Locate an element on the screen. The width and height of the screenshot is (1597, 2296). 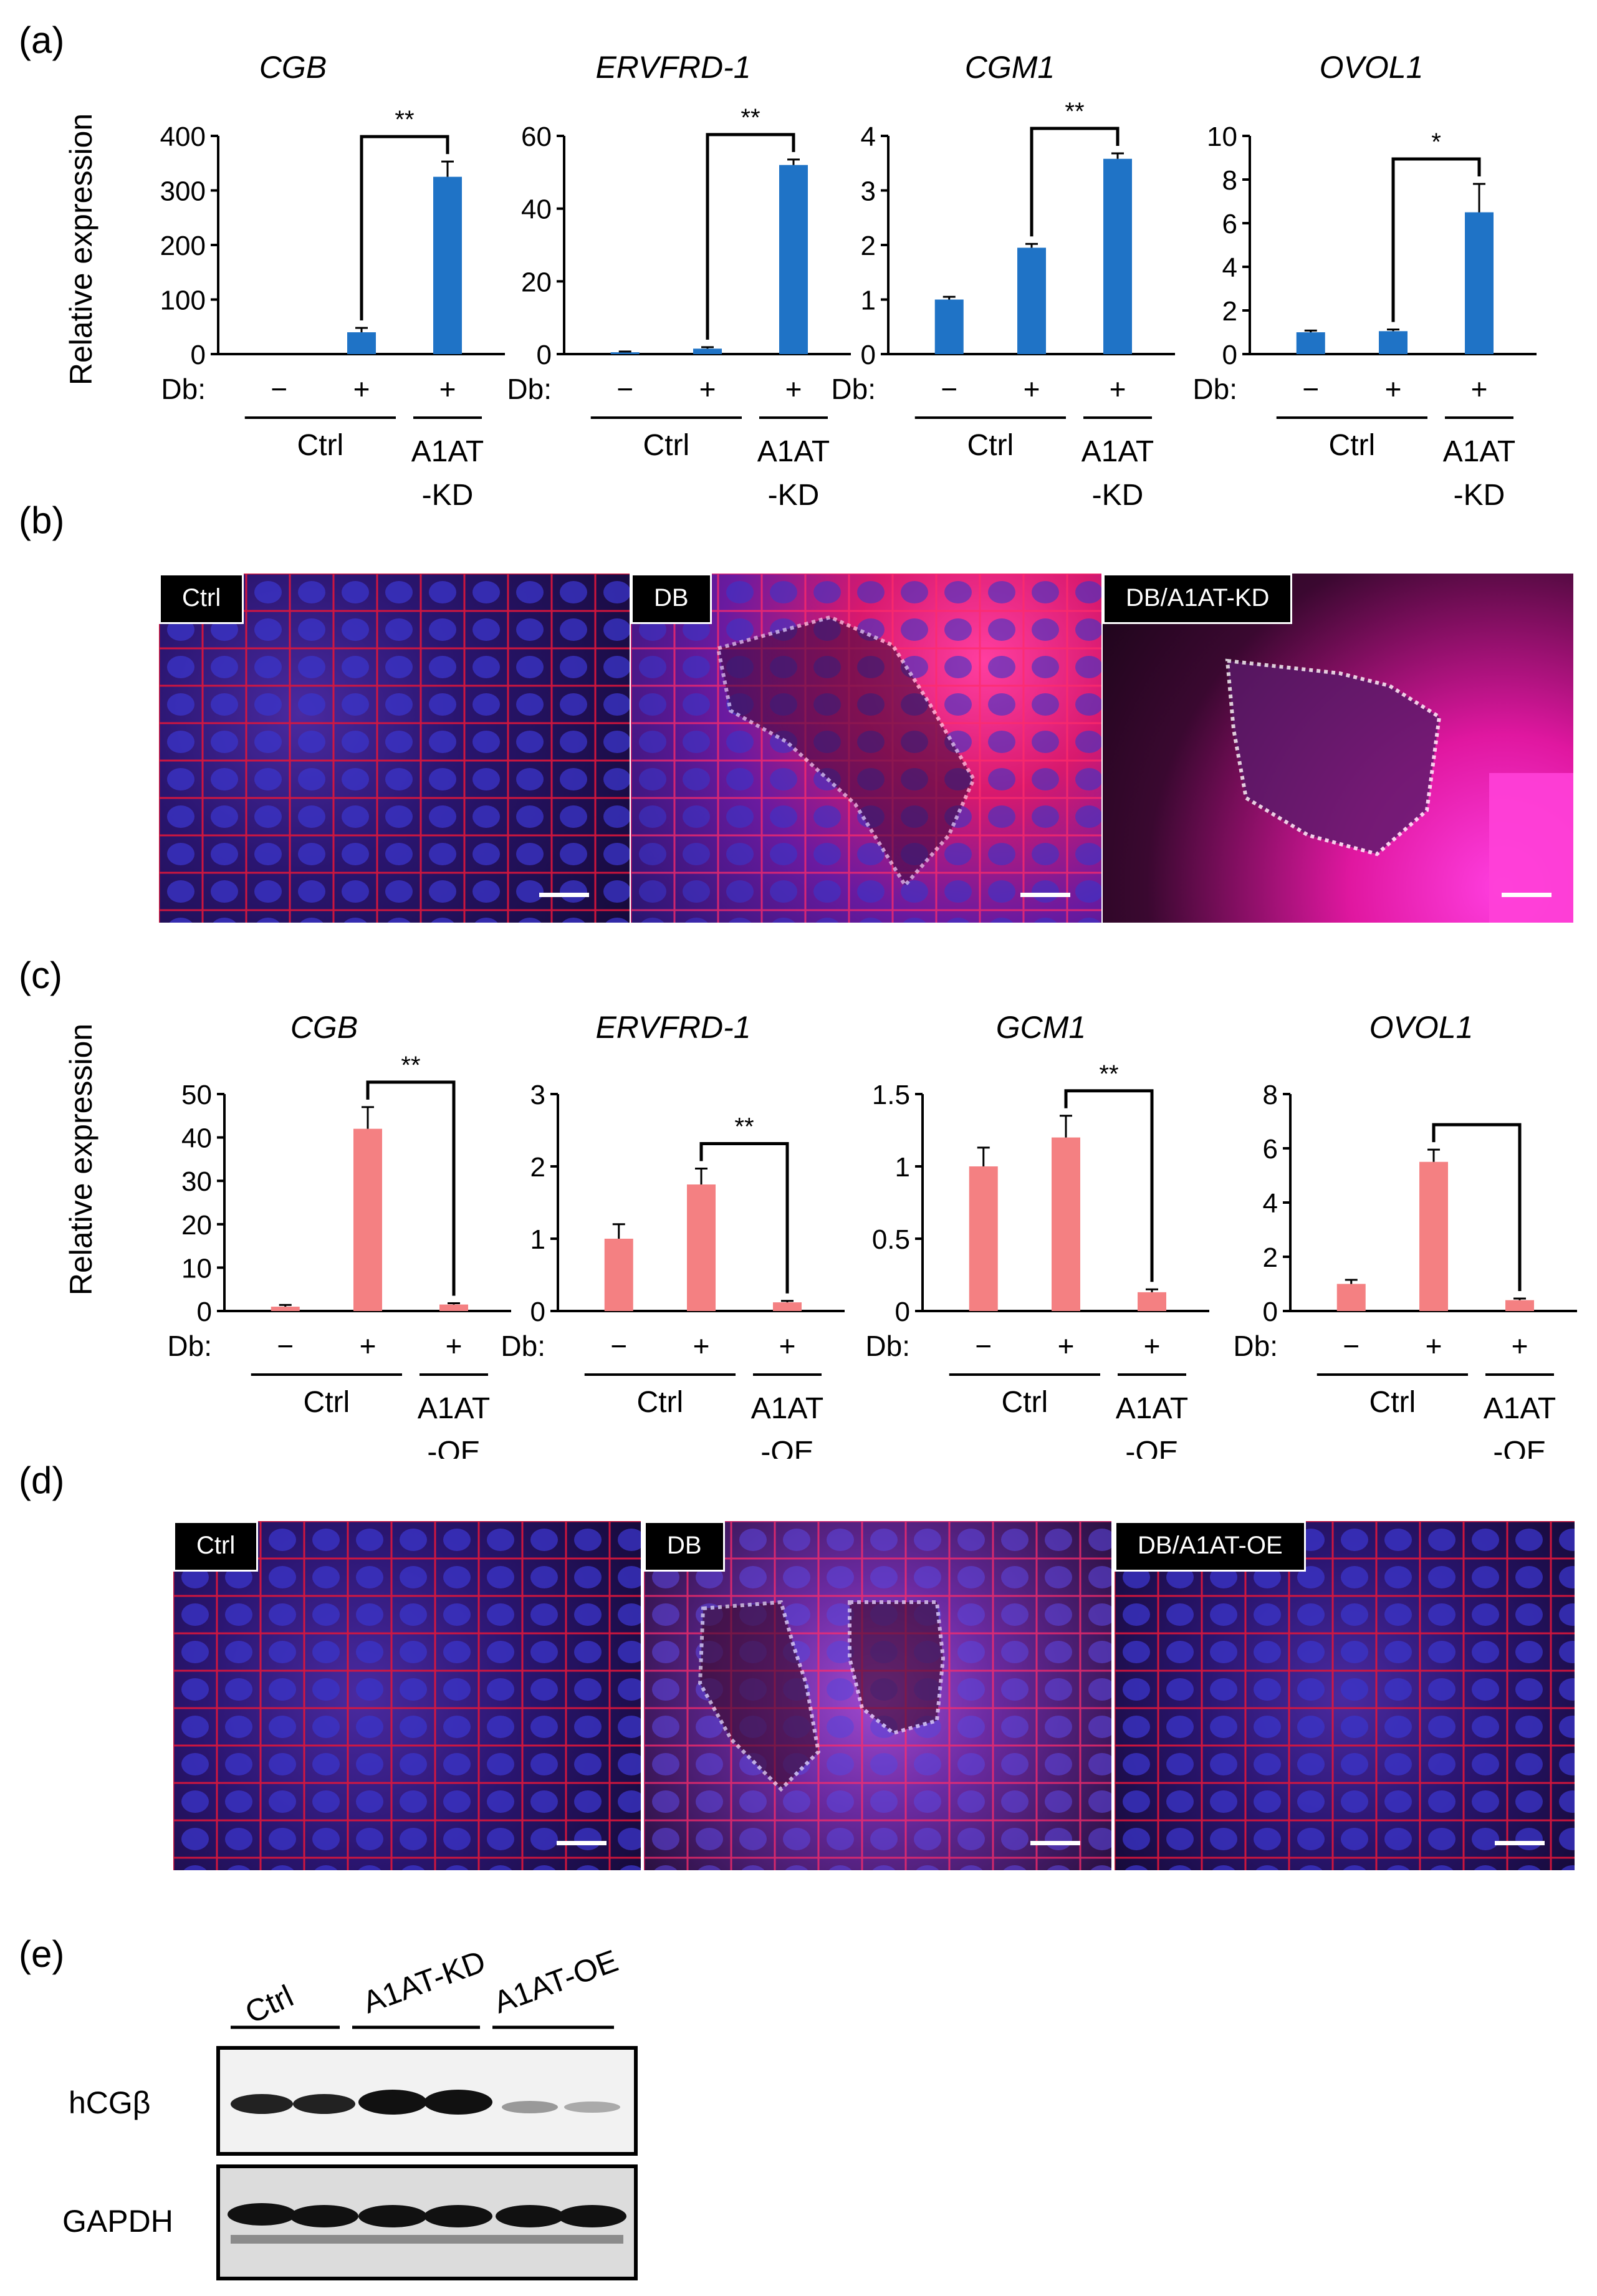
y-tick-label: 100 is located at coordinates (183, 301).